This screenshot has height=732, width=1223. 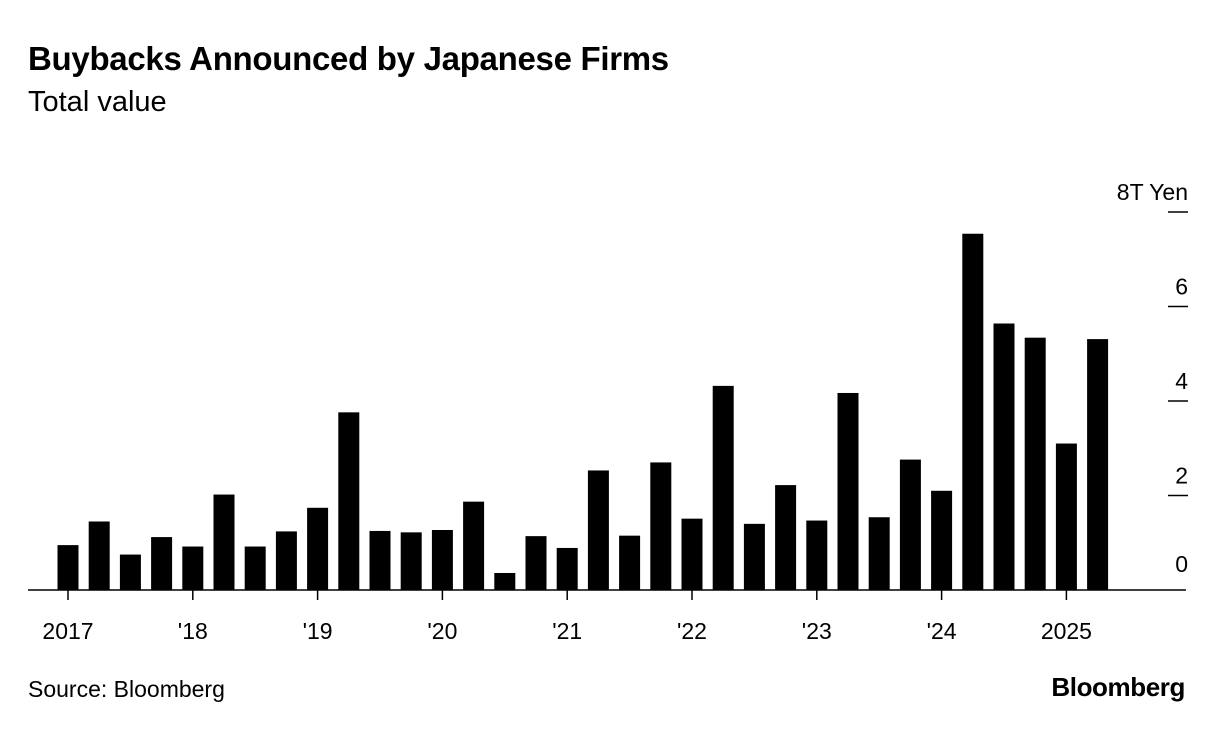 What do you see at coordinates (567, 631) in the screenshot?
I see `x-tick-label: '21` at bounding box center [567, 631].